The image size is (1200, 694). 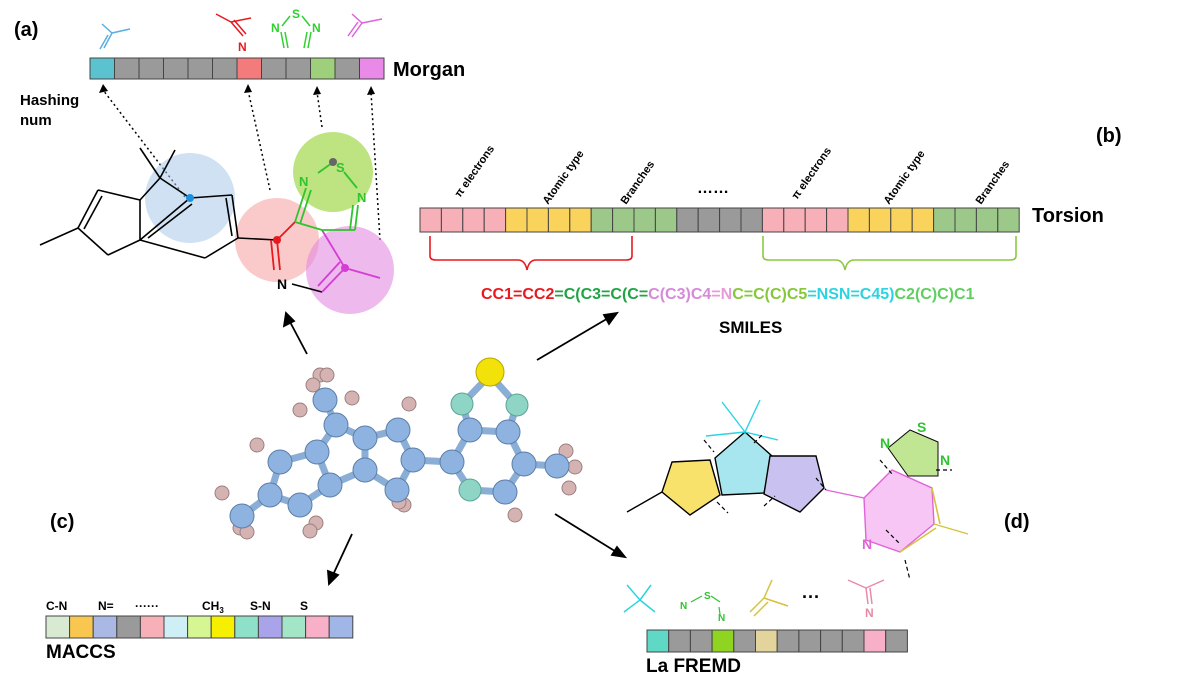 What do you see at coordinates (934, 294) in the screenshot?
I see `smiles-segment: C2(C)C)C1` at bounding box center [934, 294].